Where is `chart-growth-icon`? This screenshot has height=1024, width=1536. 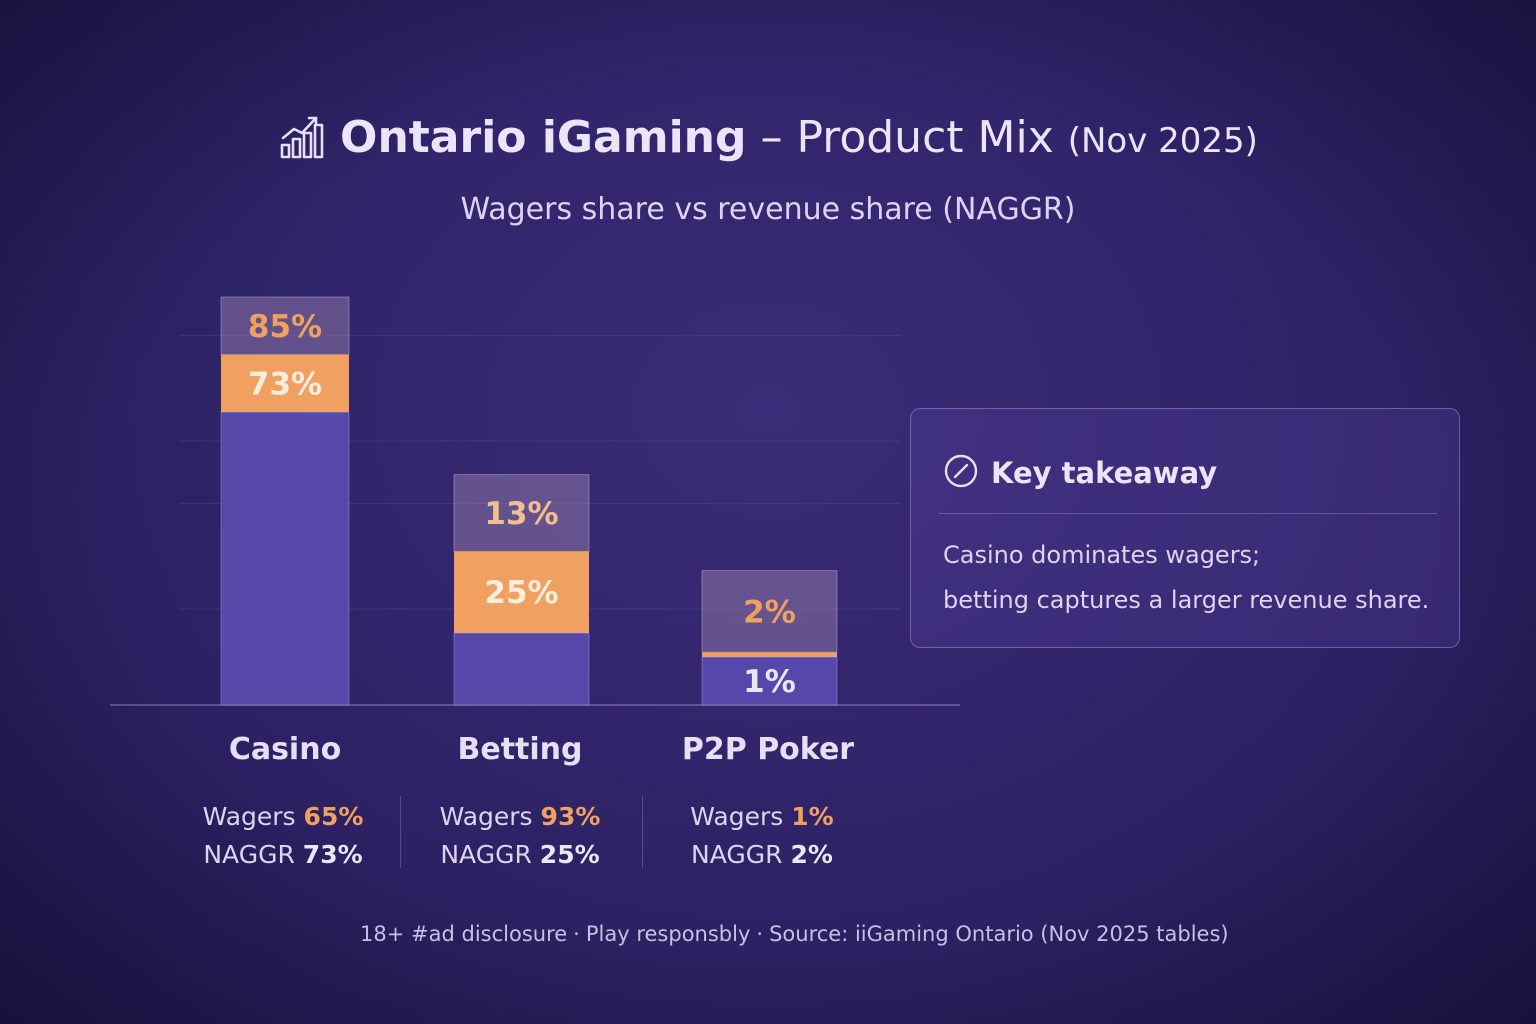 chart-growth-icon is located at coordinates (302, 137).